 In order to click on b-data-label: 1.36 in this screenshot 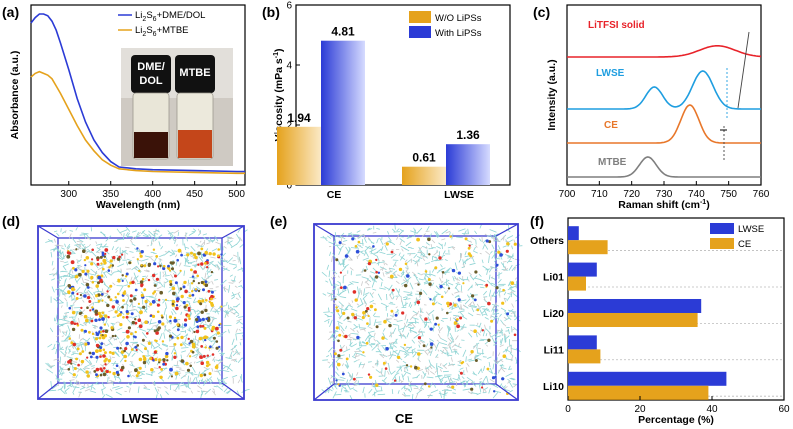, I will do `click(468, 135)`.